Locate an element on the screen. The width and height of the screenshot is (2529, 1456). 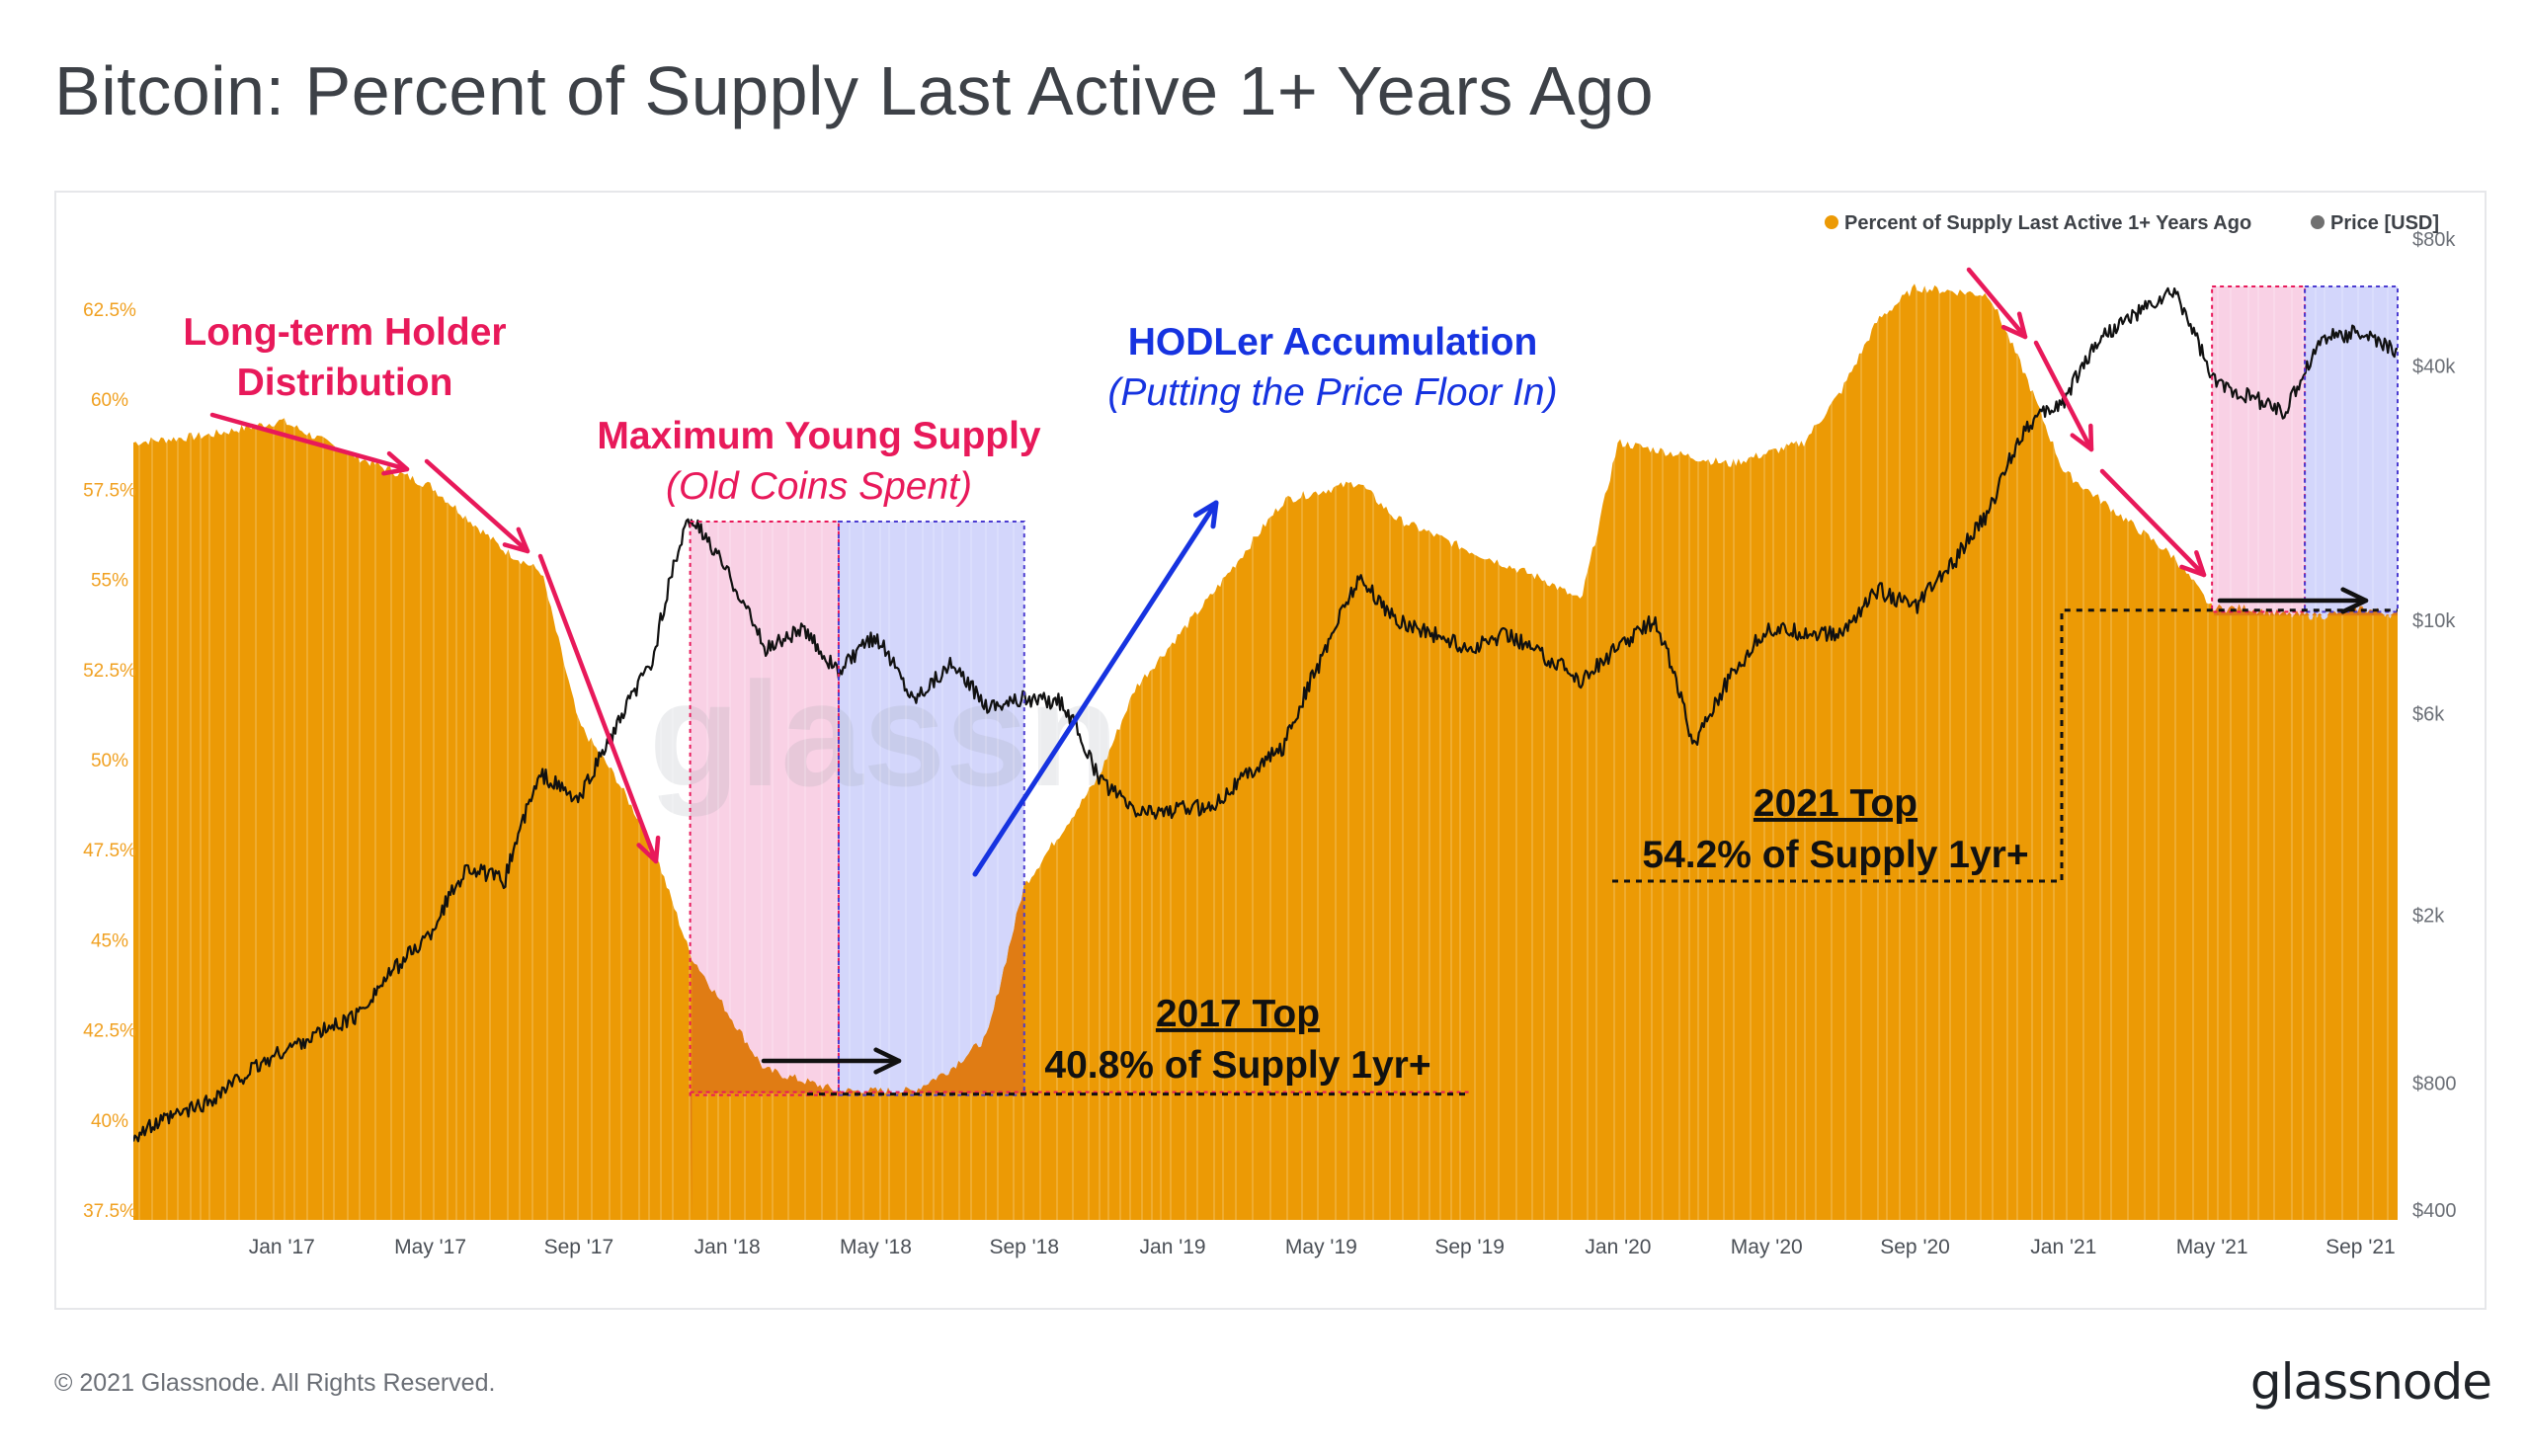
zone-blue-2021-border is located at coordinates (2352, 449).